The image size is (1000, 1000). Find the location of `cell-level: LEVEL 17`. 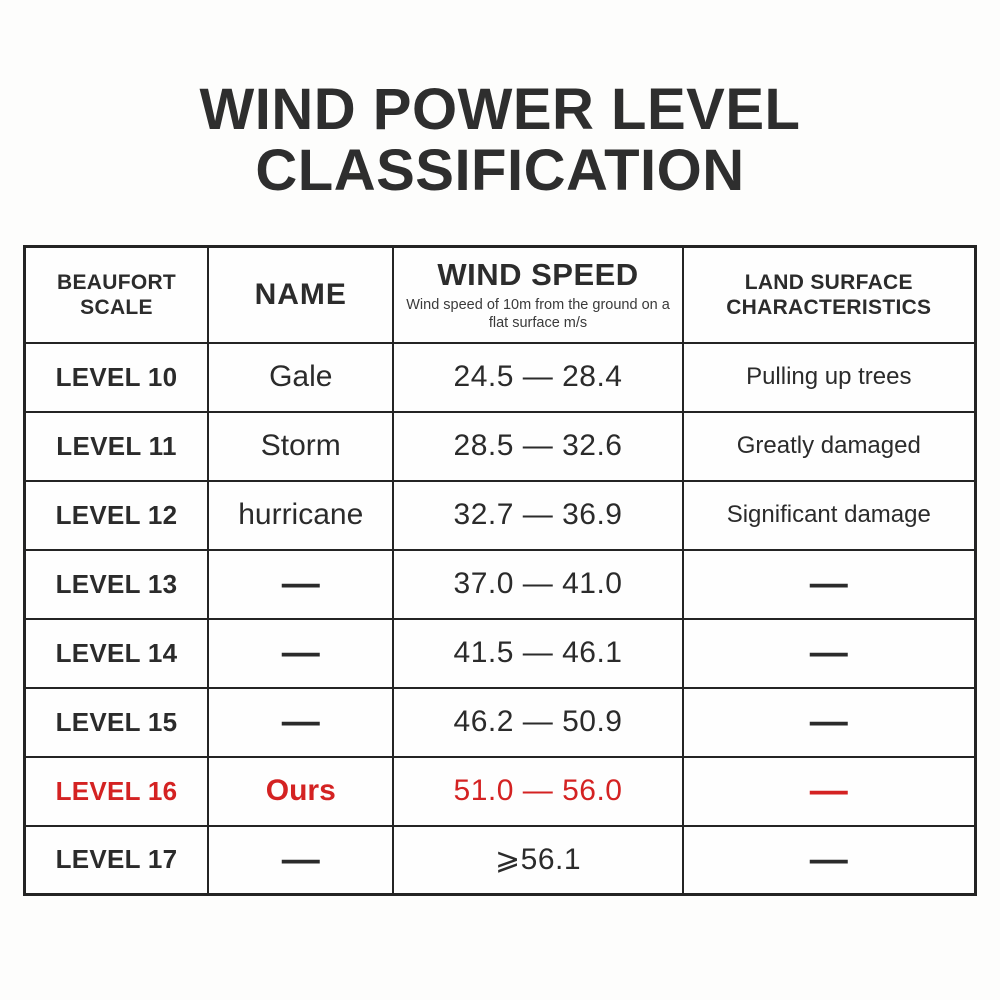

cell-level: LEVEL 17 is located at coordinates (116, 860).